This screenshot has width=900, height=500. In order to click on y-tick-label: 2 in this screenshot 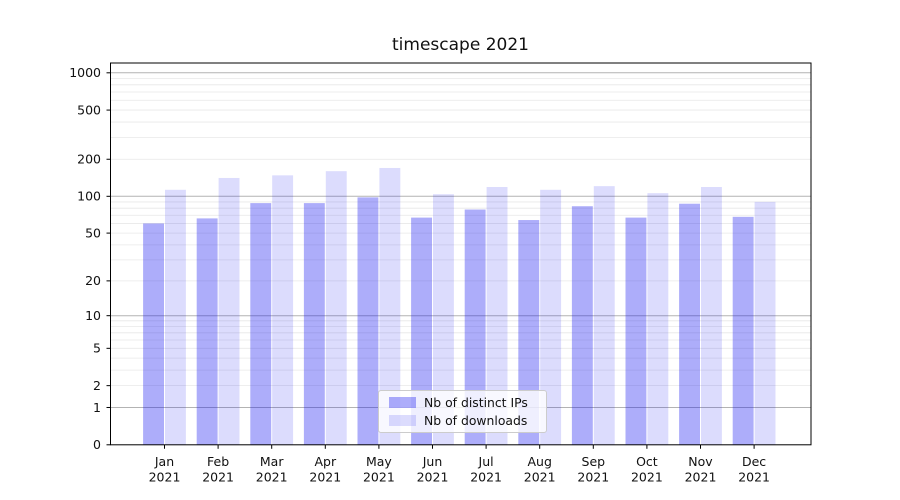, I will do `click(97, 385)`.